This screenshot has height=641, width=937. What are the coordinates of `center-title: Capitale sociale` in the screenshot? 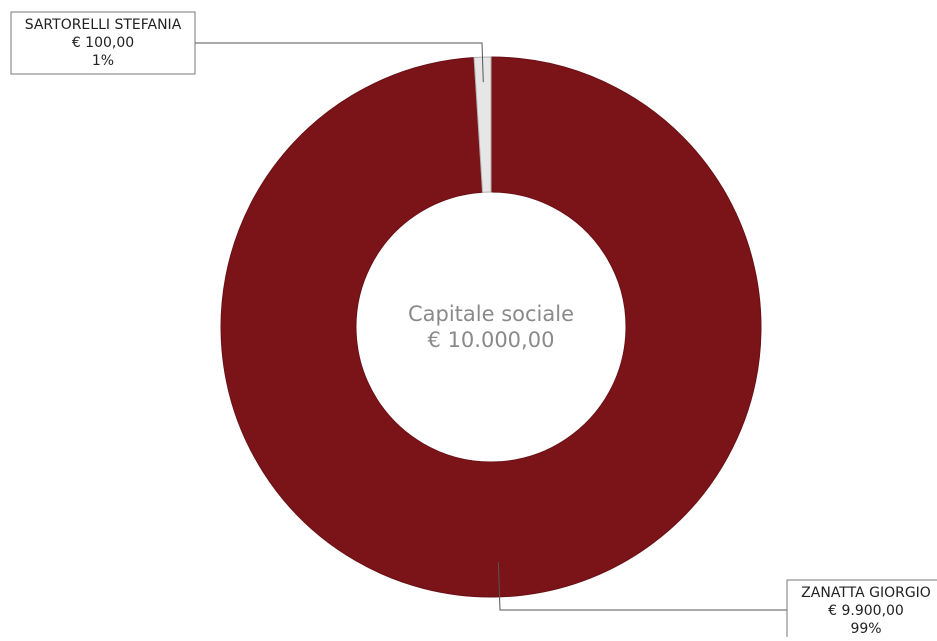 It's located at (491, 314).